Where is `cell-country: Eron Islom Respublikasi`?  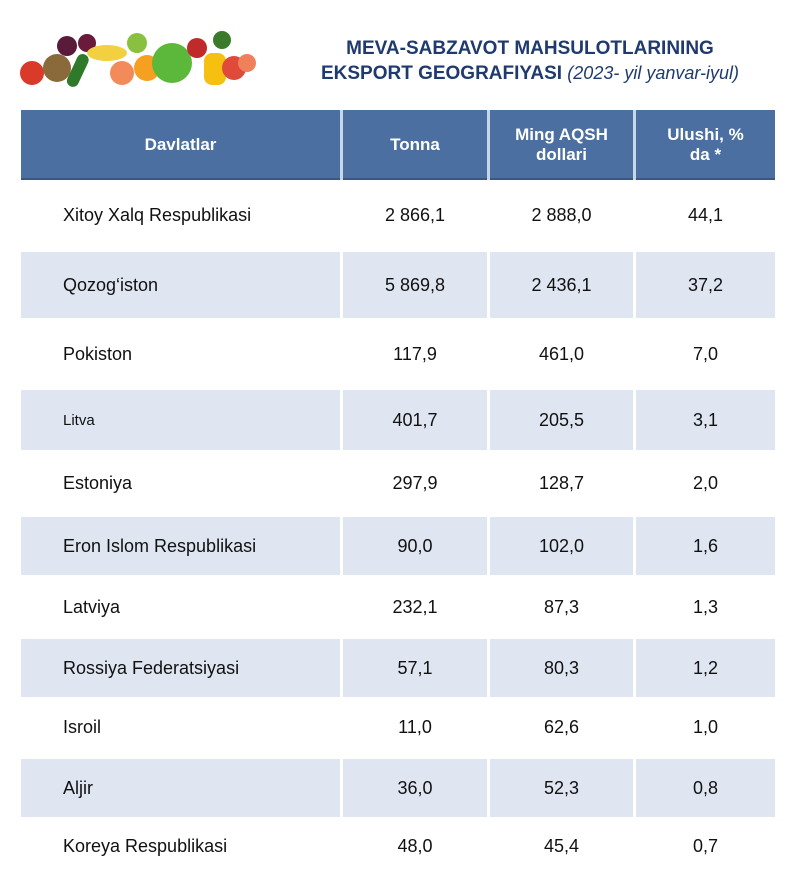 cell-country: Eron Islom Respublikasi is located at coordinates (182, 546).